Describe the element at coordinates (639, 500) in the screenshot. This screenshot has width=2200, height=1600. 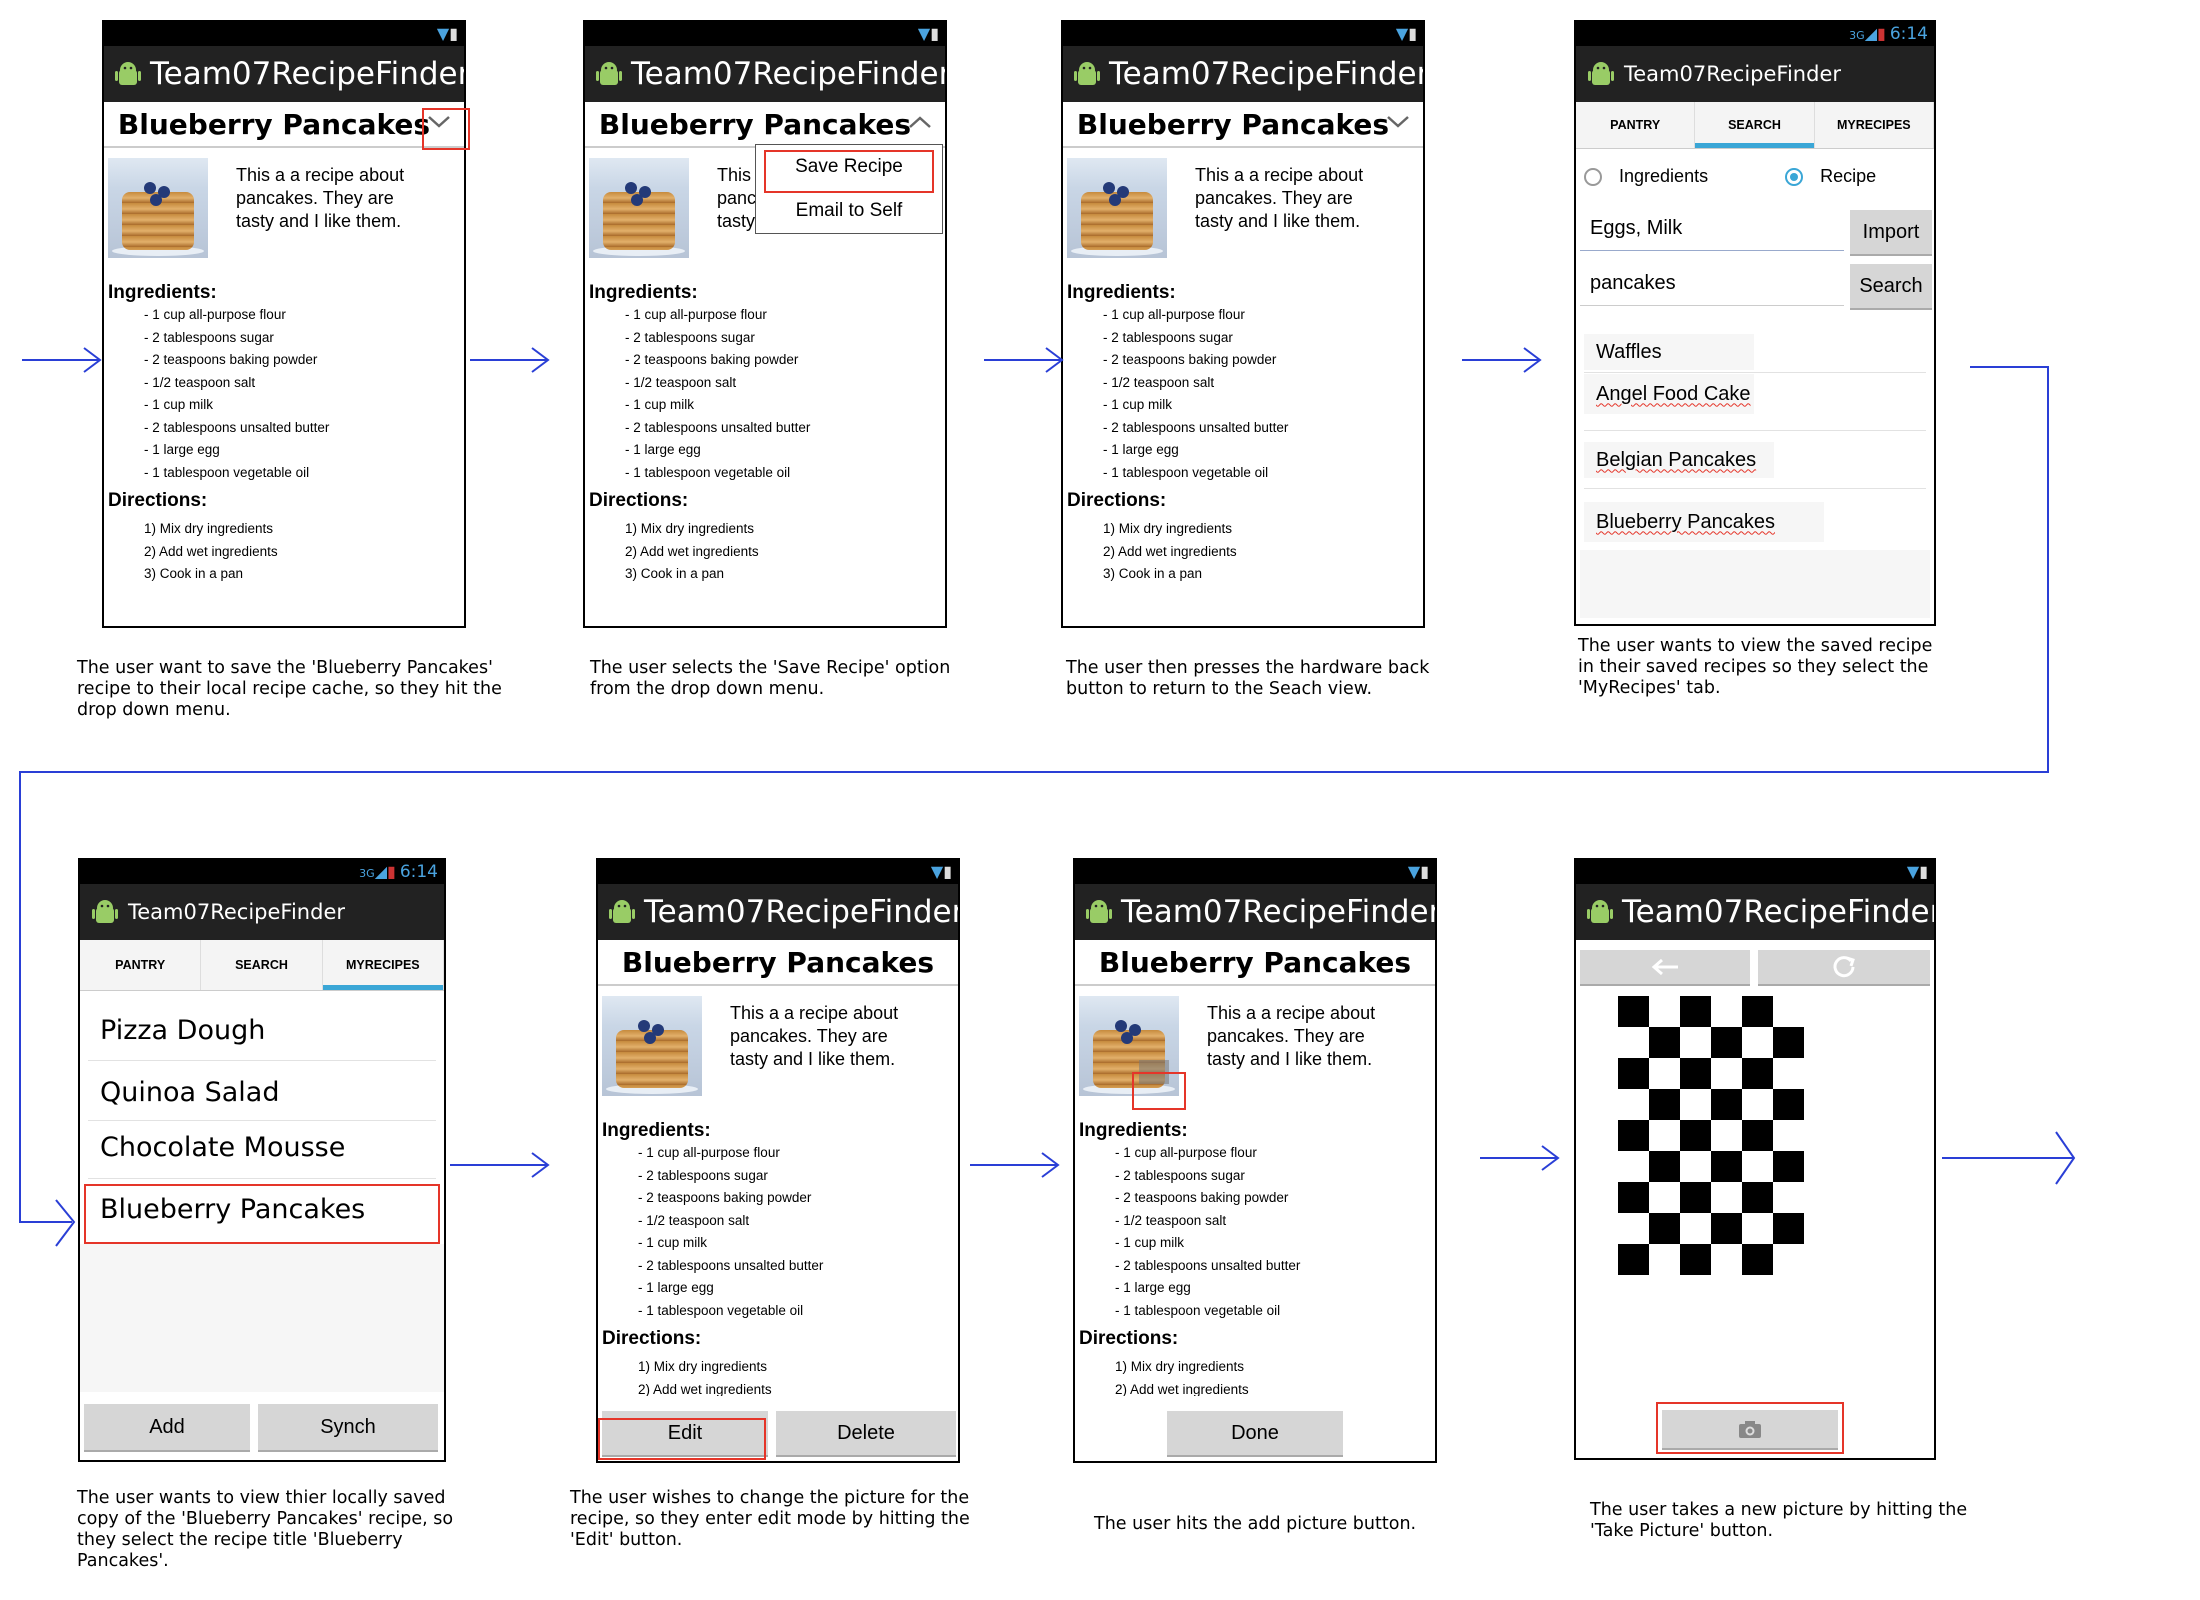
I see `directions-heading: Directions:` at that location.